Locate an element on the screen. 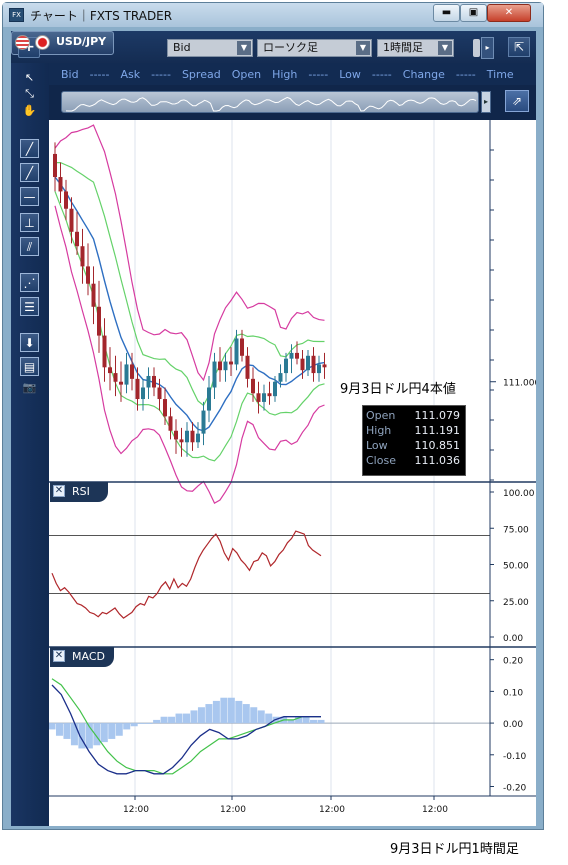 This screenshot has height=865, width=568. minimize-button: ▬ is located at coordinates (446, 13).